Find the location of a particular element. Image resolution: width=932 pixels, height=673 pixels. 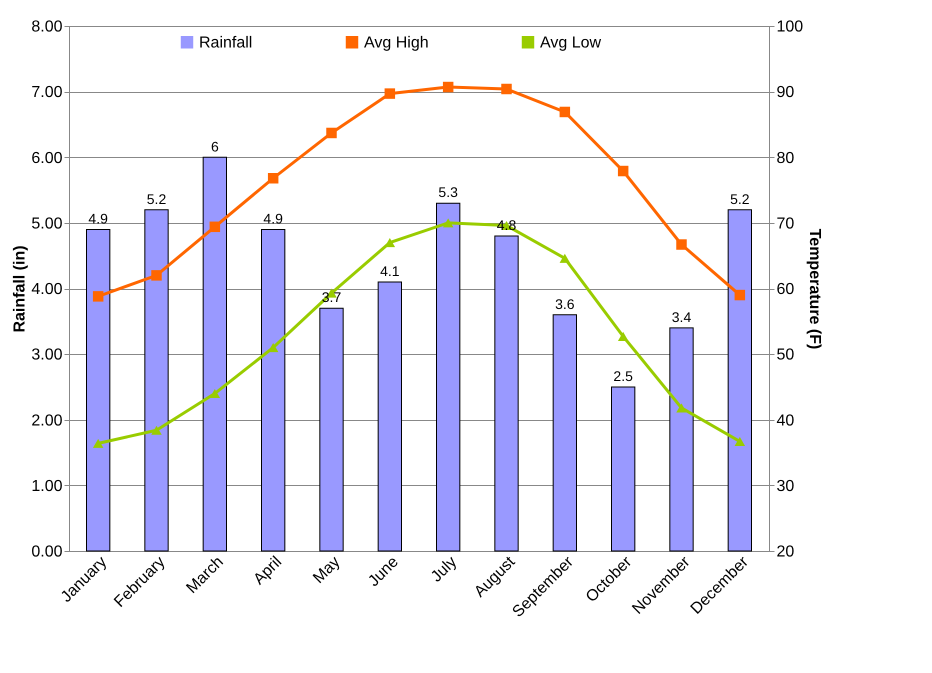

y-tick-label: 0.00 is located at coordinates (47, 552).